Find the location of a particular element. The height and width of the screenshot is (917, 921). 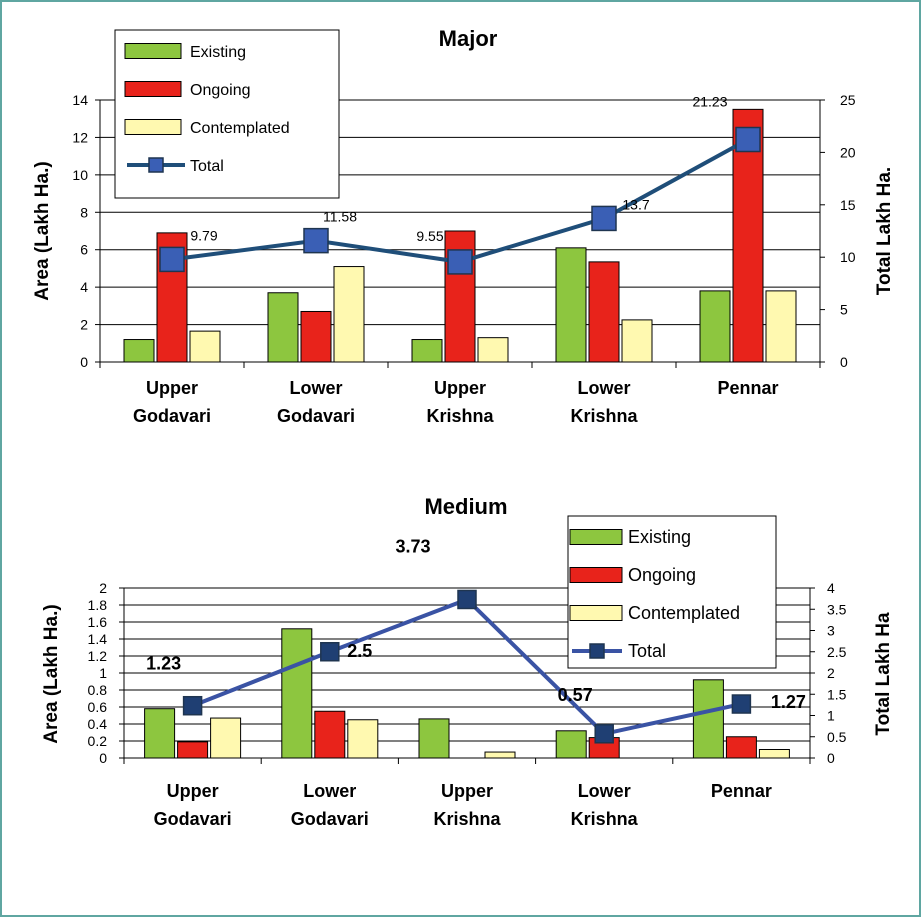

total-data-label: 21.23 is located at coordinates (709, 102).